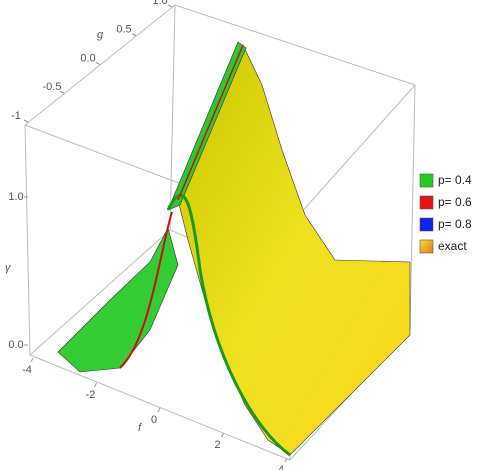 The height and width of the screenshot is (470, 498). Describe the element at coordinates (140, 428) in the screenshot. I see `x-axis-label: f` at that location.